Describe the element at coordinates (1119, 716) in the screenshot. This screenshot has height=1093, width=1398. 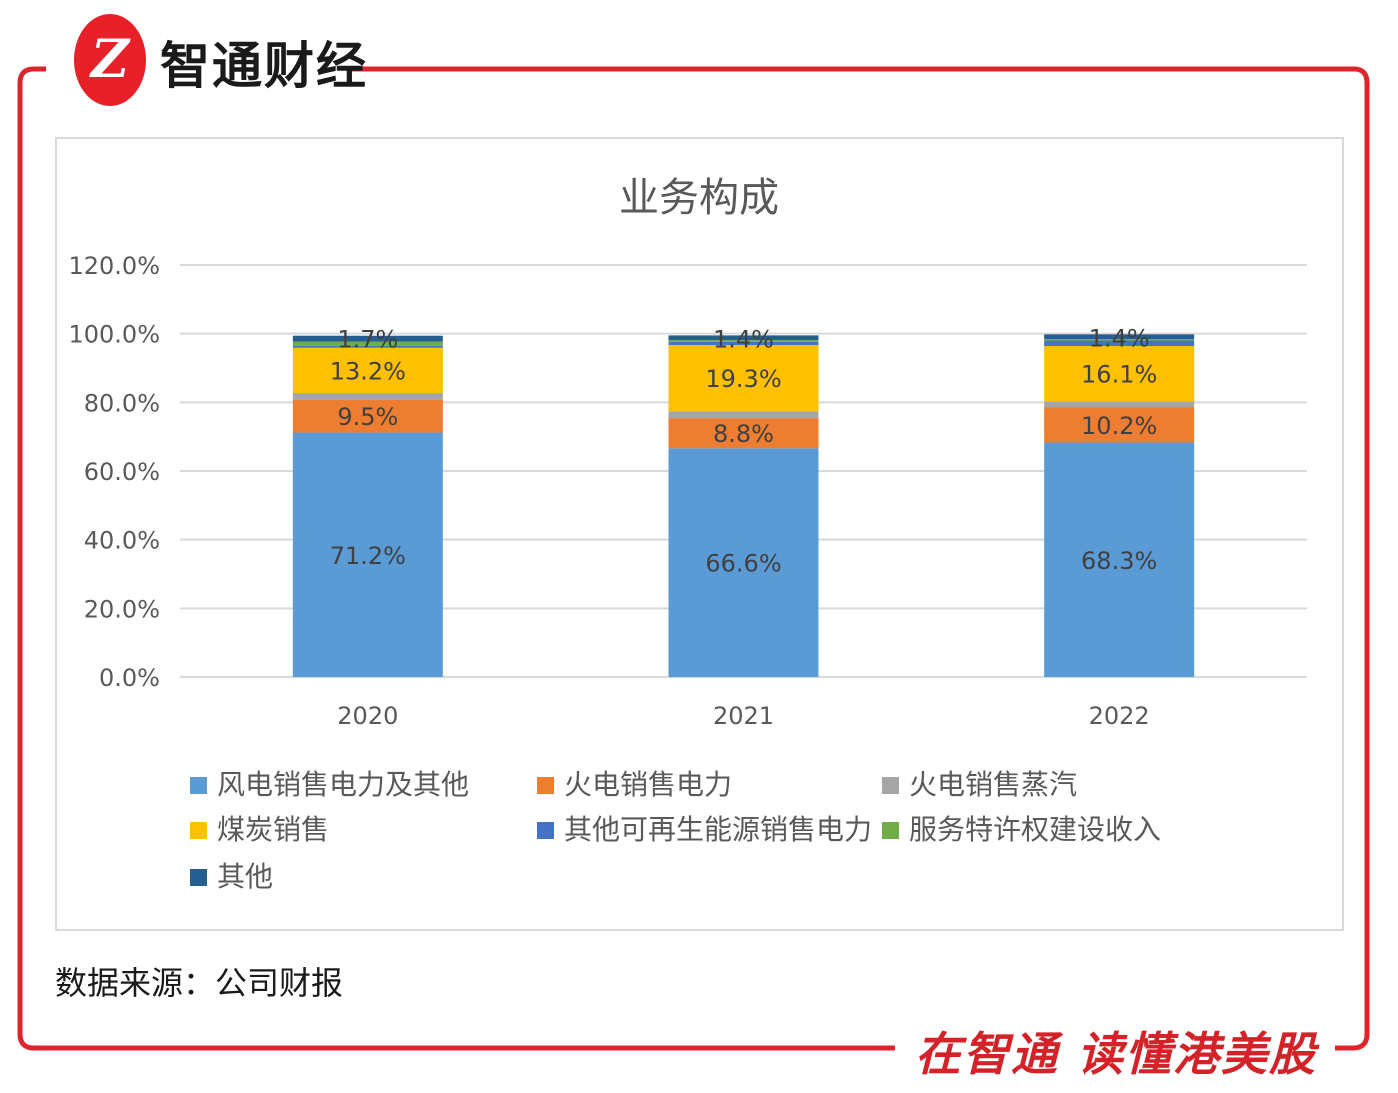
I see `x-tick-label: 2022` at that location.